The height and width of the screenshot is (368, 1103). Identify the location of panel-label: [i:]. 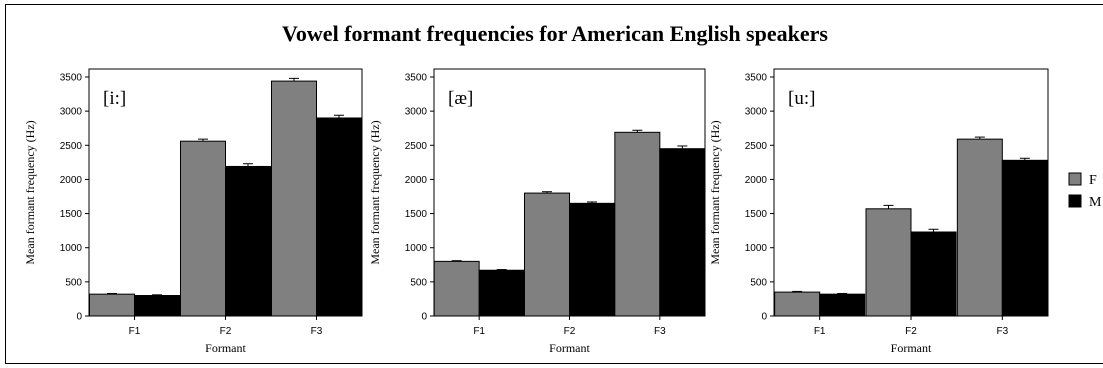
(114, 98).